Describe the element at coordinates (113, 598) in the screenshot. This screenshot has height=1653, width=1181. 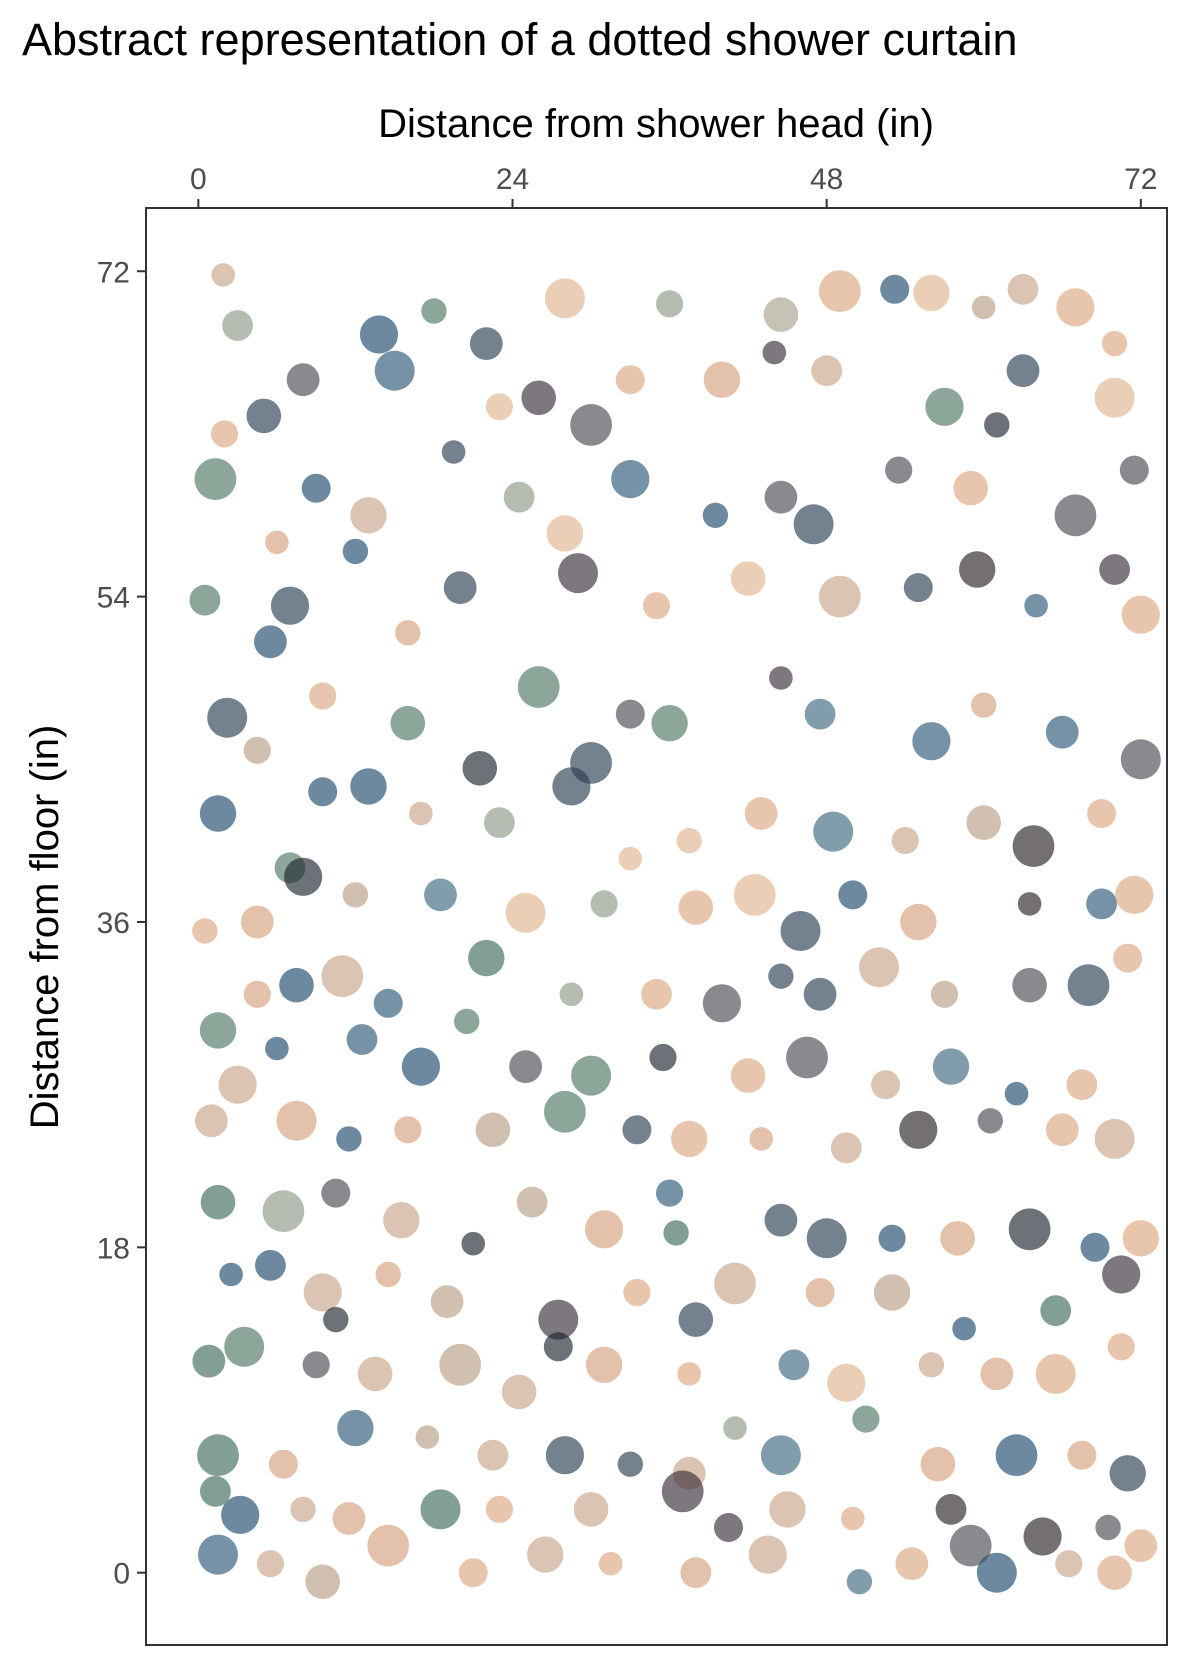
I see `y-tick-label: 54` at that location.